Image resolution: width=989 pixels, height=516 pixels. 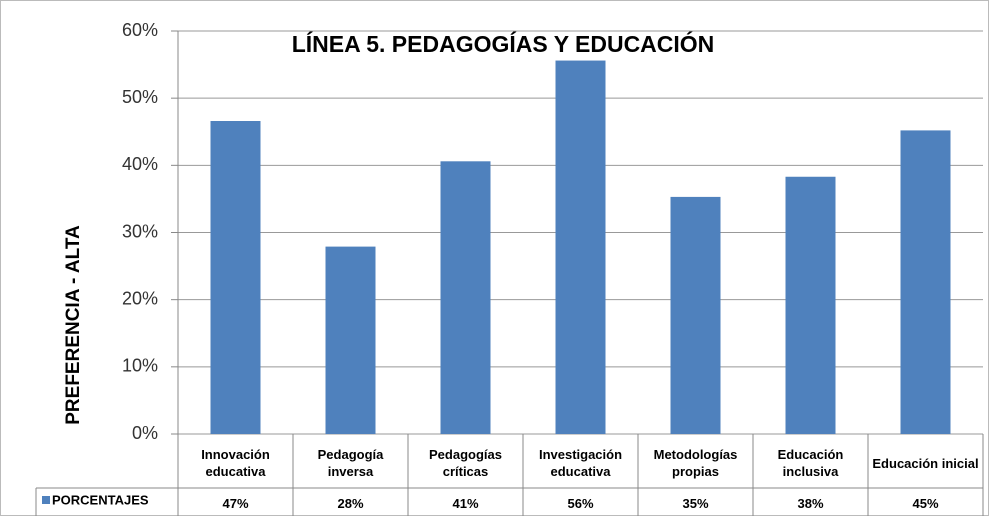 I want to click on y-tick-label: 10%, so click(x=140, y=366).